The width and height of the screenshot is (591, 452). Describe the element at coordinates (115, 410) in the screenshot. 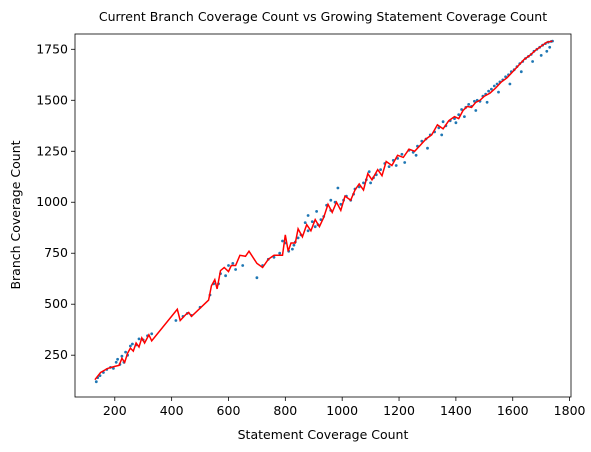

I see `x-tick-label: 200` at that location.